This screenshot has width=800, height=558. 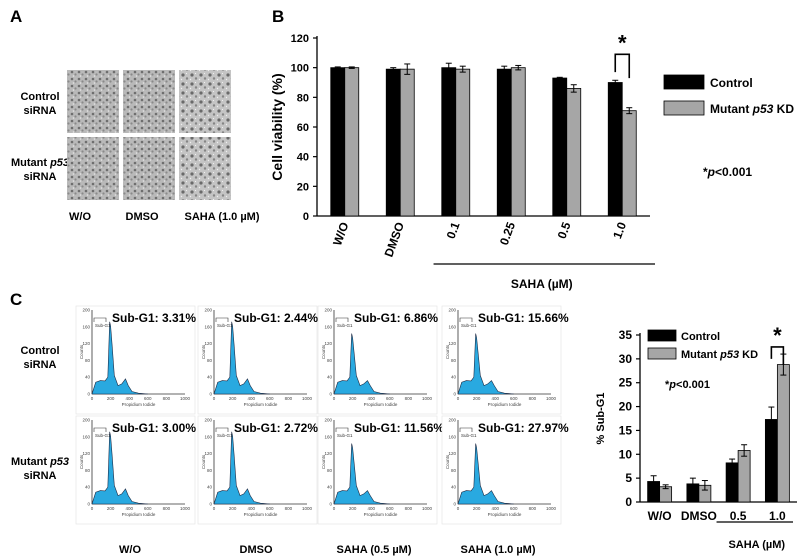 What do you see at coordinates (88, 377) in the screenshot?
I see `flow-hist-r1-c1-ytick-1: 40` at bounding box center [88, 377].